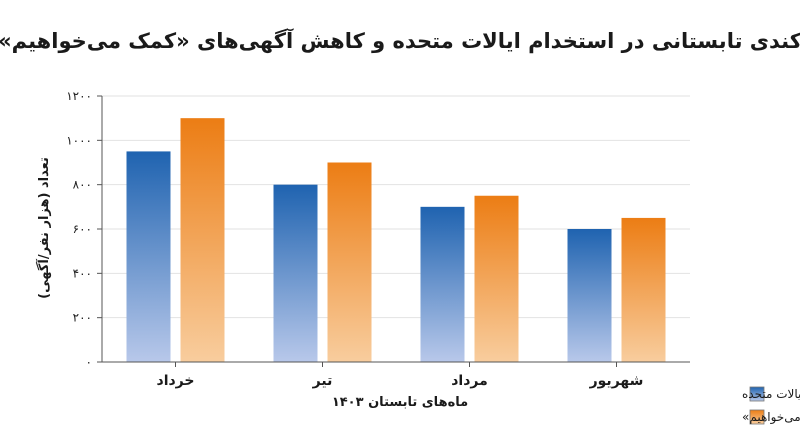  I want to click on y-axis-ticks: ۰ ۲۰۰ ۴۰۰ ۶۰۰ ۸۰۰ ۱۰۰۰ ۱۲۰۰, so click(84, 229).